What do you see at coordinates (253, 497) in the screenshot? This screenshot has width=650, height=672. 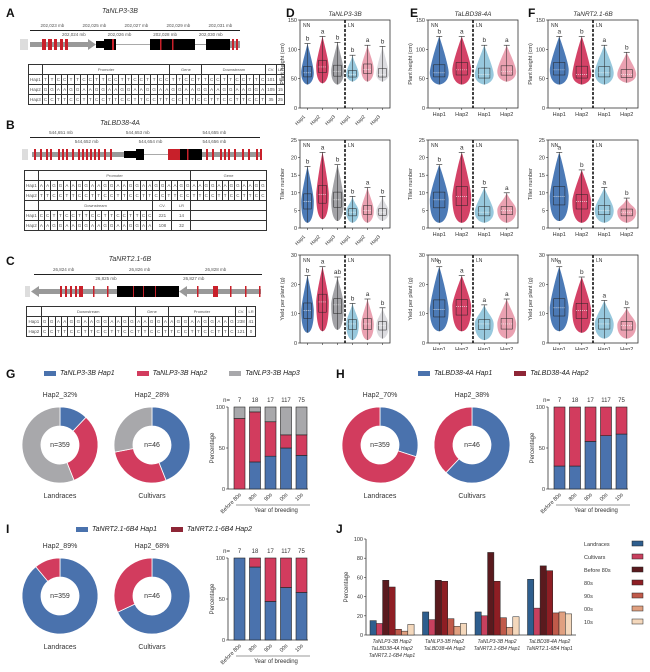 I see `x-tick-label: 80s` at bounding box center [253, 497].